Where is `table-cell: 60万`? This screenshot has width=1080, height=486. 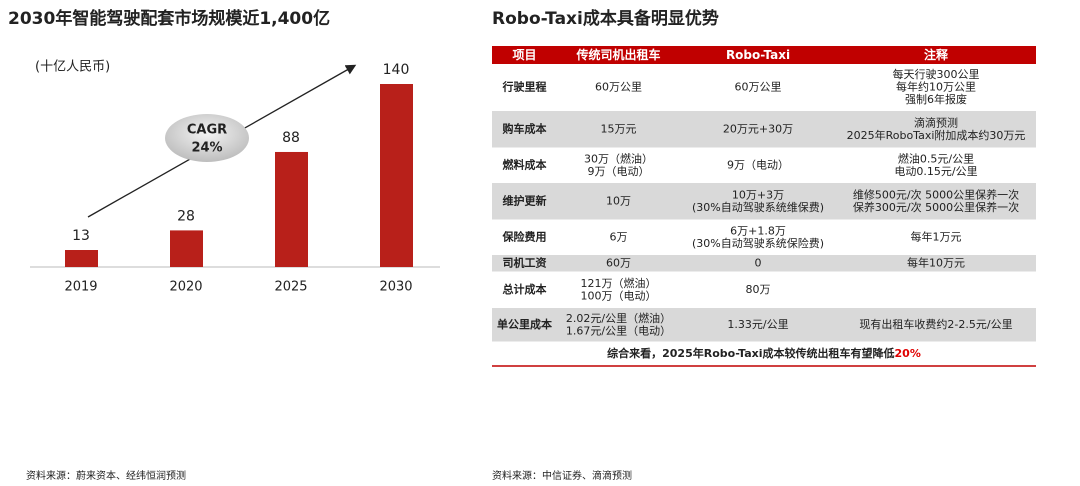
table-cell: 60万 is located at coordinates (618, 263).